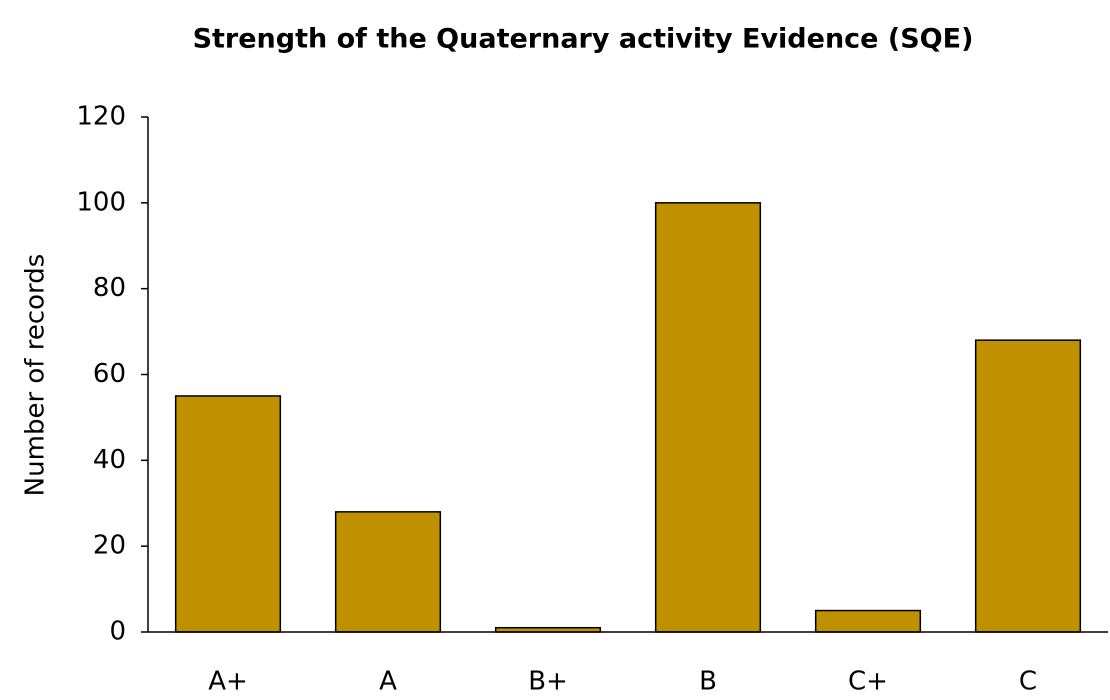 This screenshot has width=1110, height=700. What do you see at coordinates (109, 288) in the screenshot?
I see `y-tick-label: 80` at bounding box center [109, 288].